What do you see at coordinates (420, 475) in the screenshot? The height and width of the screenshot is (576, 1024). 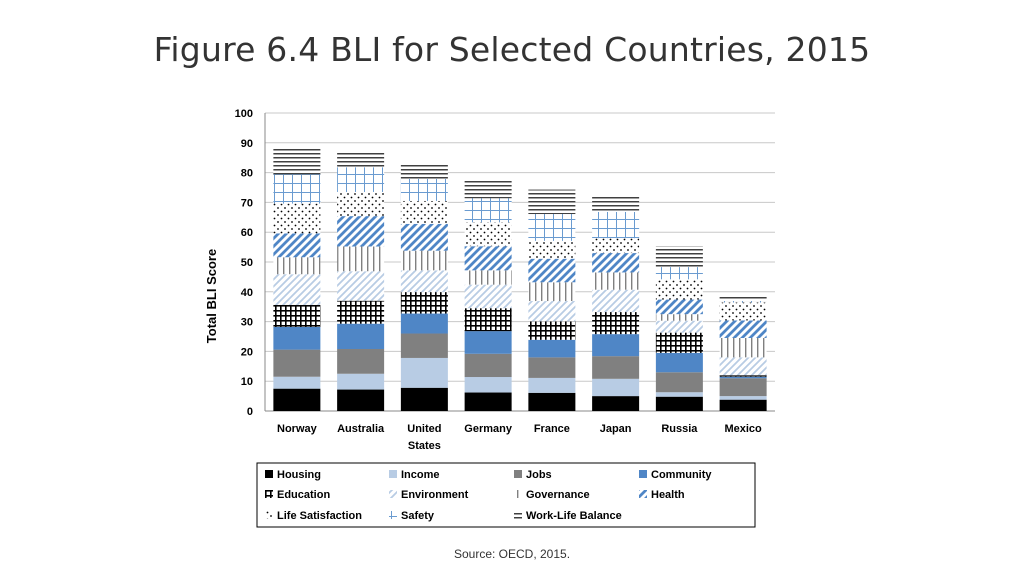 I see `legend-label: Income` at bounding box center [420, 475].